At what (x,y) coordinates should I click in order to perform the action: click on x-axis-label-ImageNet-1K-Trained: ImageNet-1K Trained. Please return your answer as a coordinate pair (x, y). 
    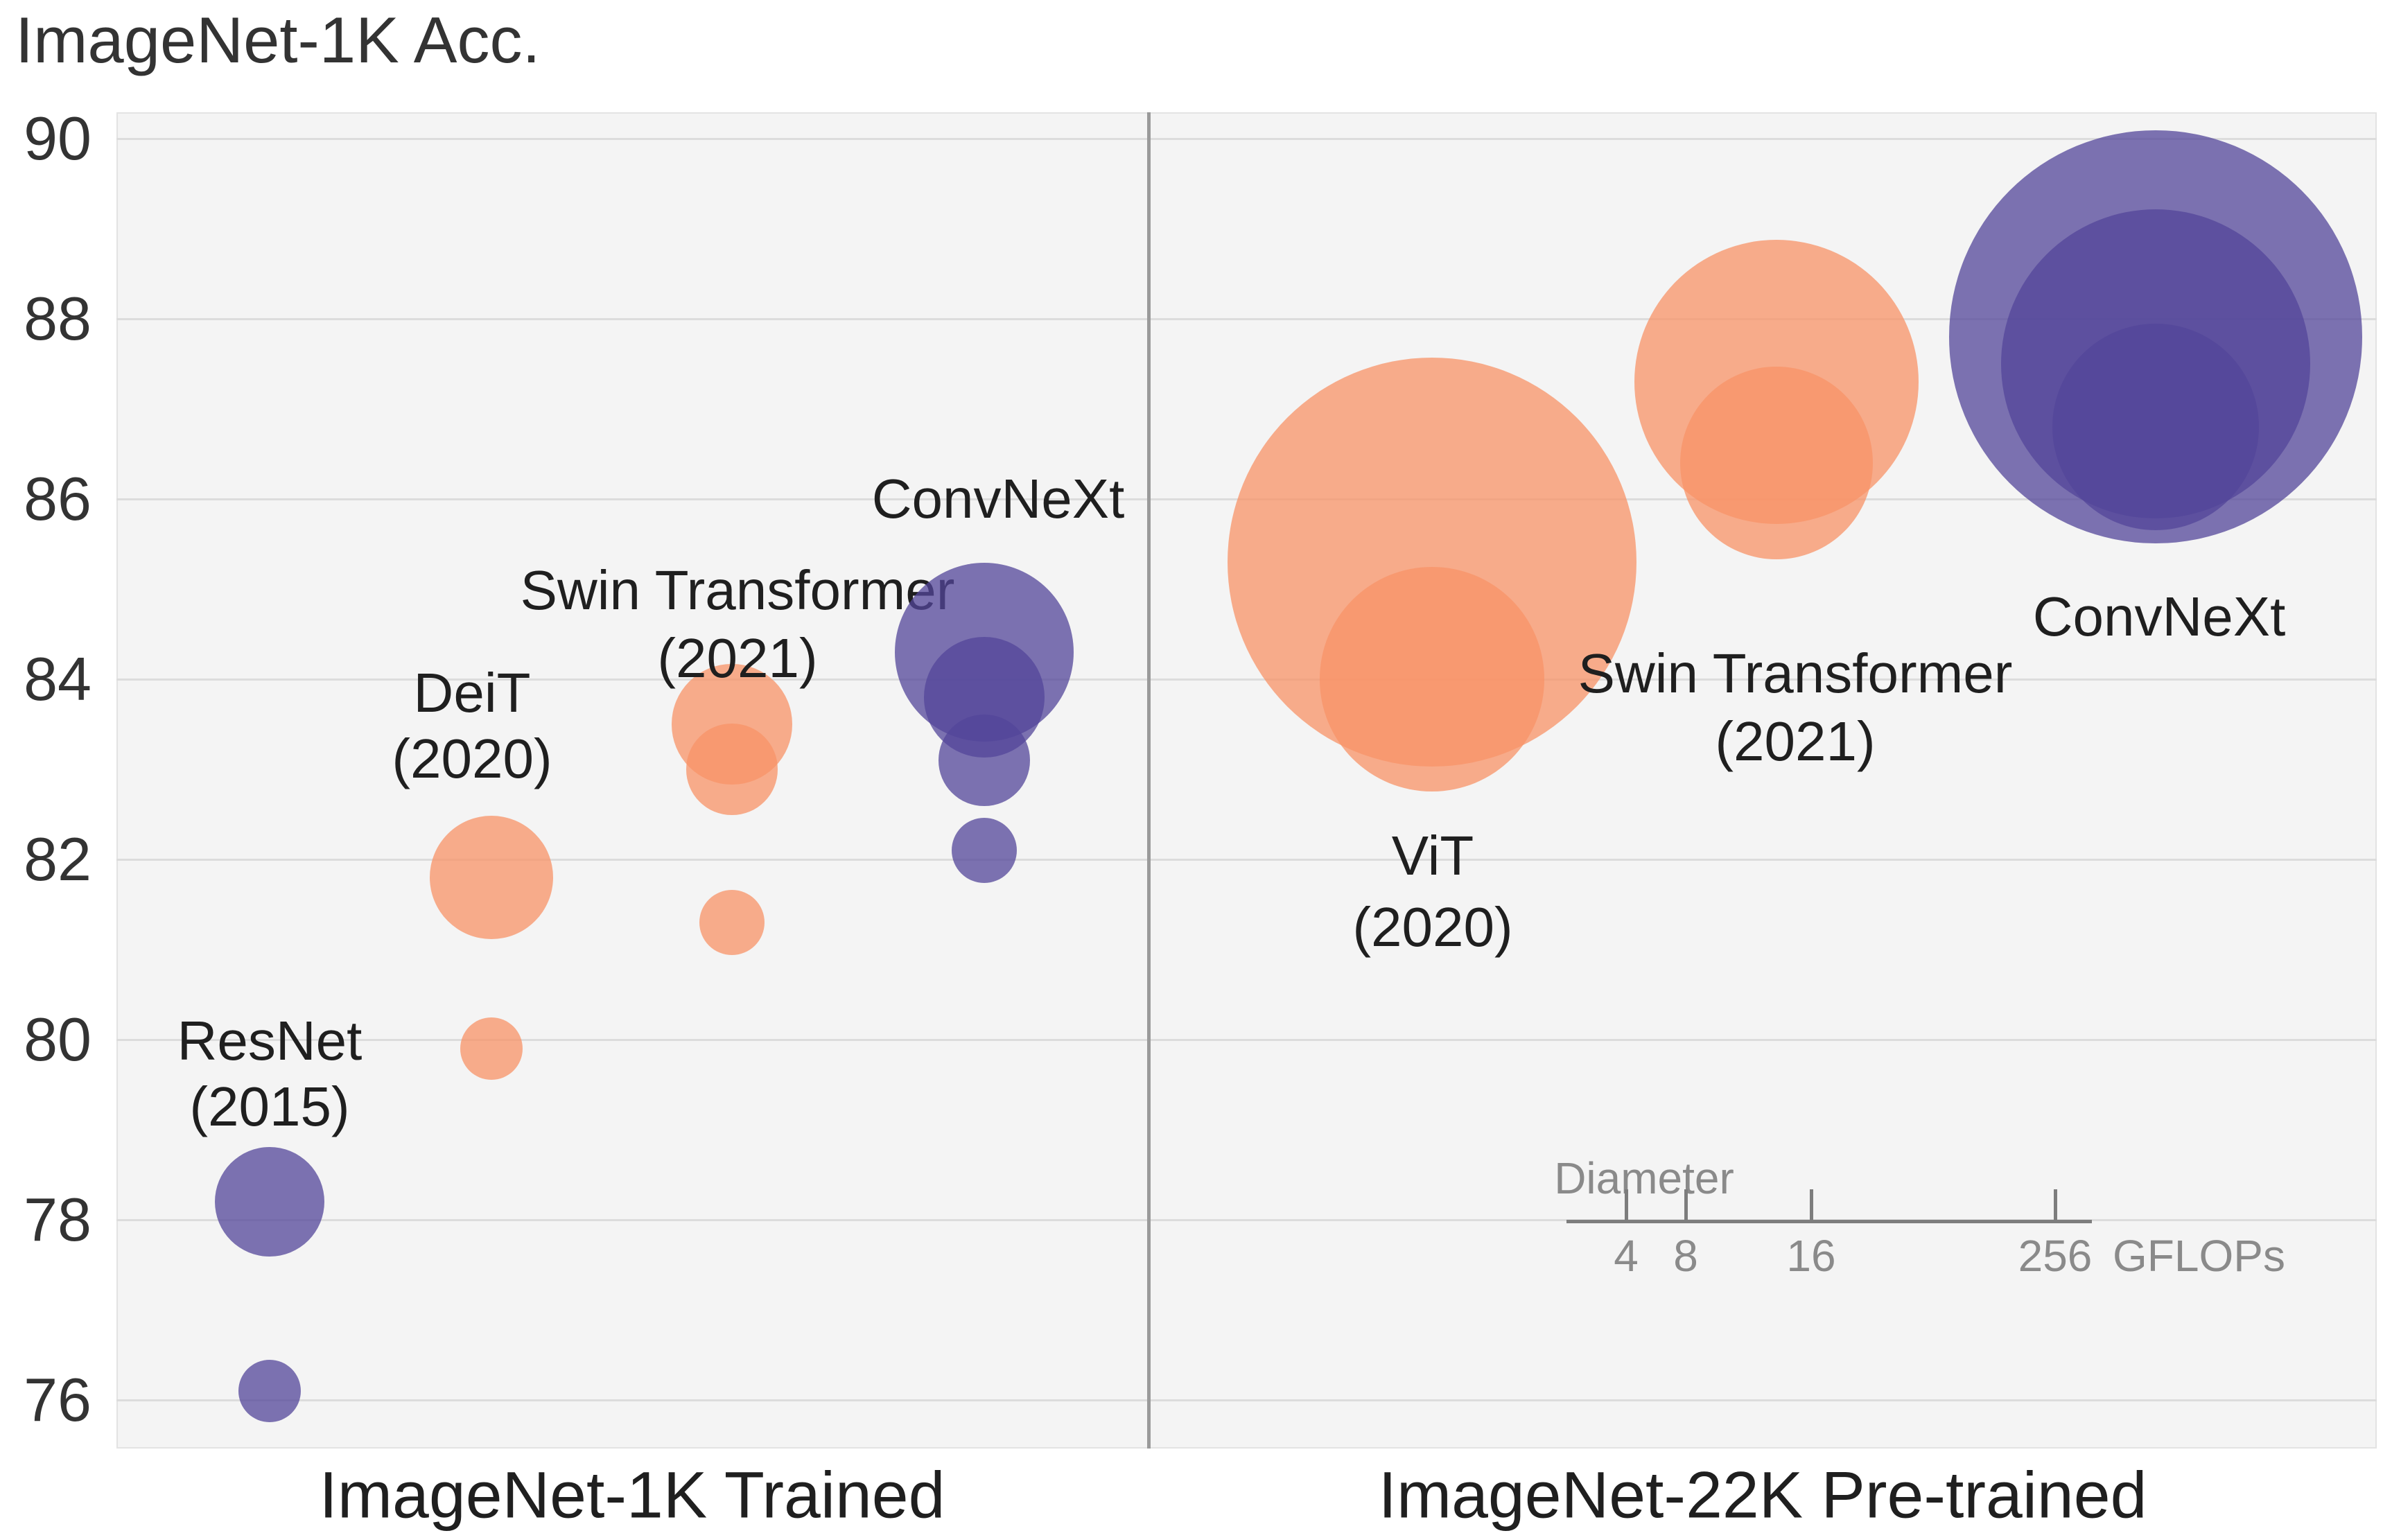
    Looking at the image, I should click on (632, 1495).